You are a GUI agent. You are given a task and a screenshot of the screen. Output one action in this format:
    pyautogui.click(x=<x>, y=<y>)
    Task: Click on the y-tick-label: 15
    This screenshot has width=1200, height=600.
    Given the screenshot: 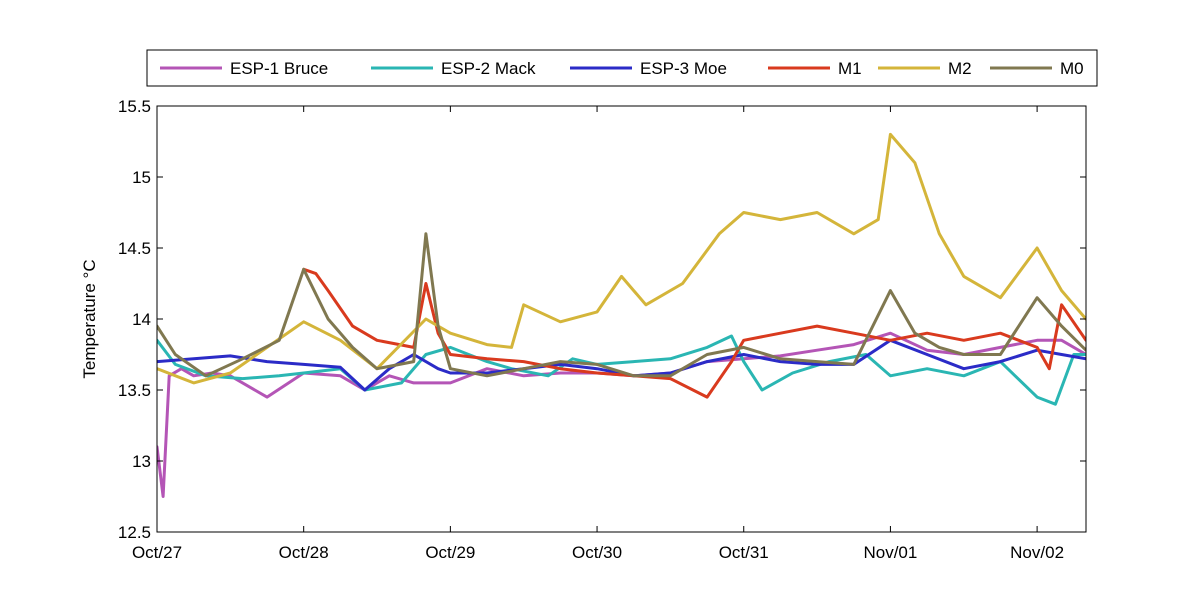 What is the action you would take?
    pyautogui.click(x=141, y=177)
    